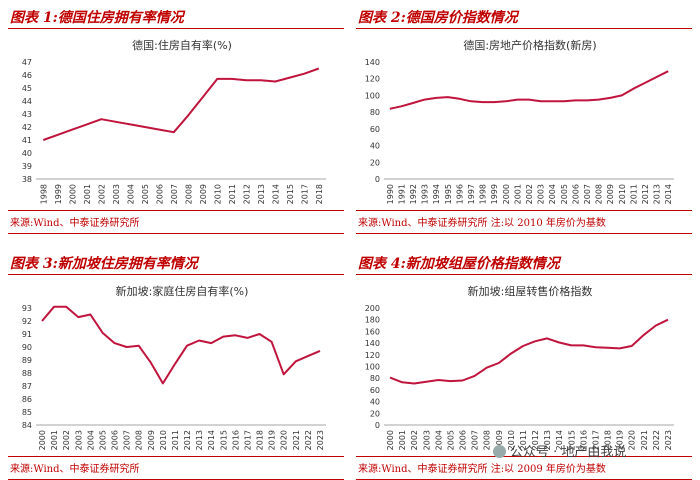 This screenshot has width=700, height=480. Describe the element at coordinates (43, 194) in the screenshot. I see `x-tick-label: 1998` at that location.